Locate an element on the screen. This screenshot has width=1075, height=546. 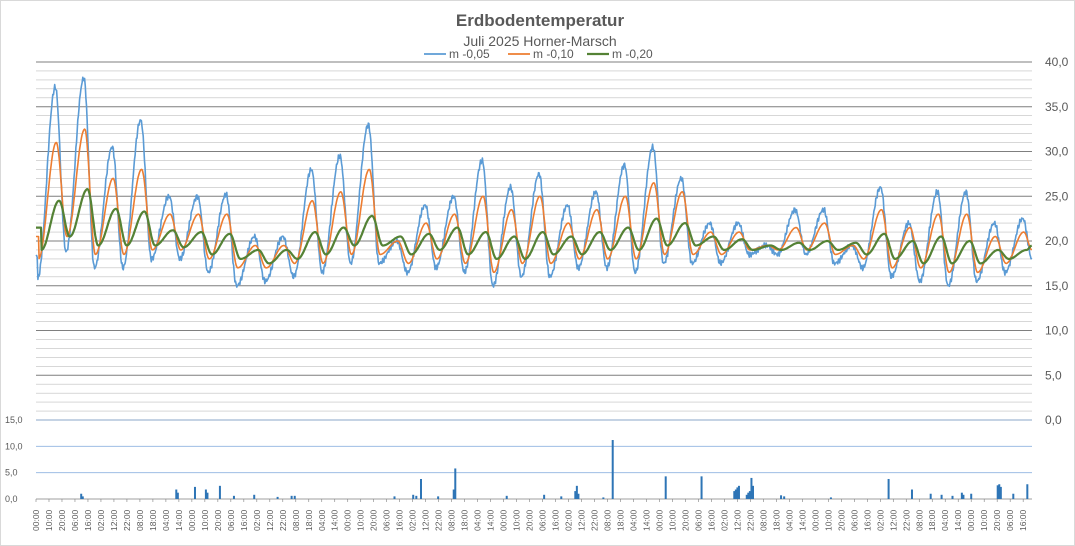
legend-label: m -0,05 is located at coordinates (469, 54).